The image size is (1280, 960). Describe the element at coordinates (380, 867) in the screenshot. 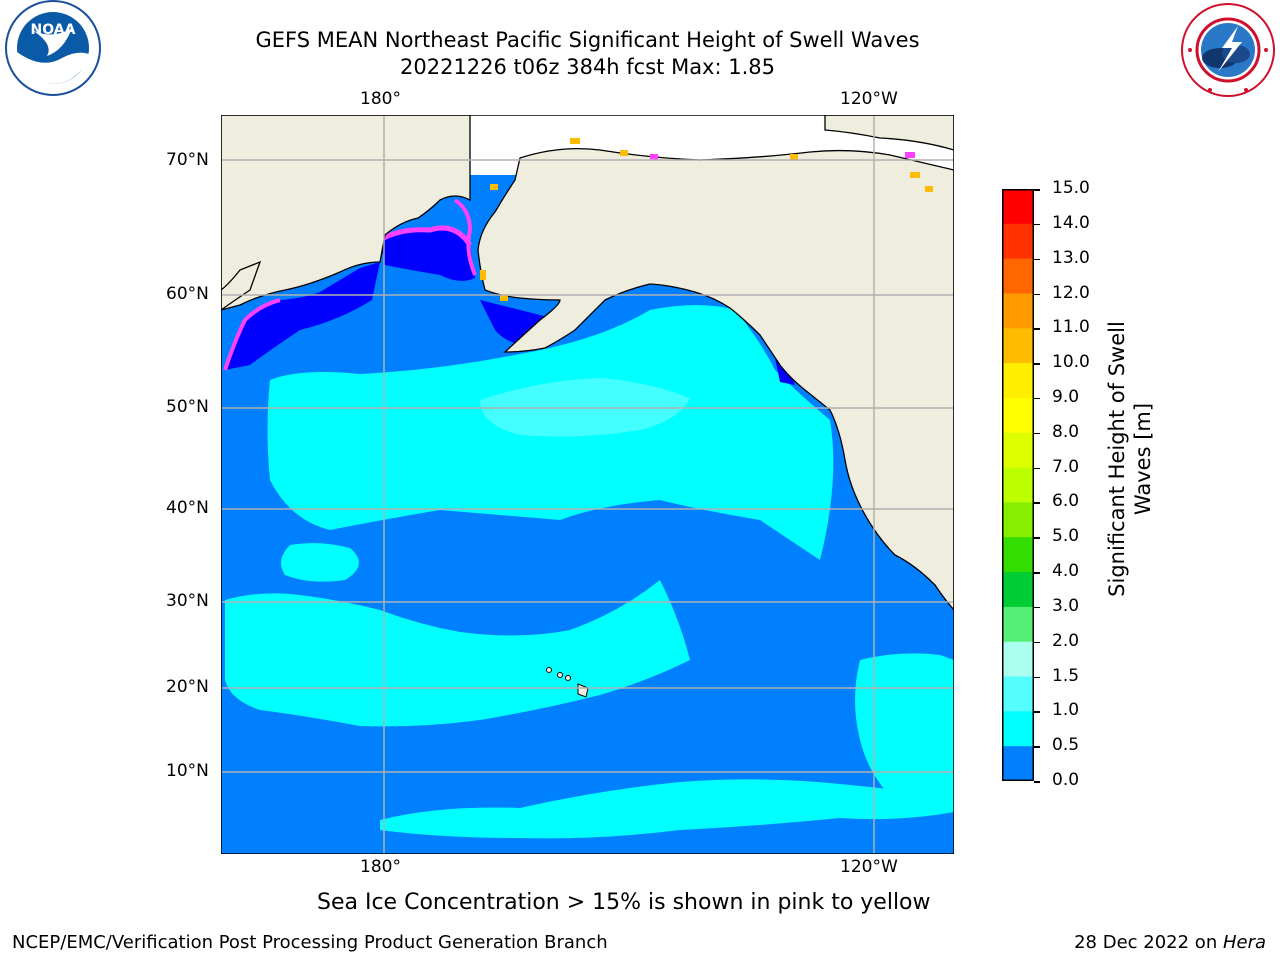

I see `bottom-lon-label-180: 180°` at that location.